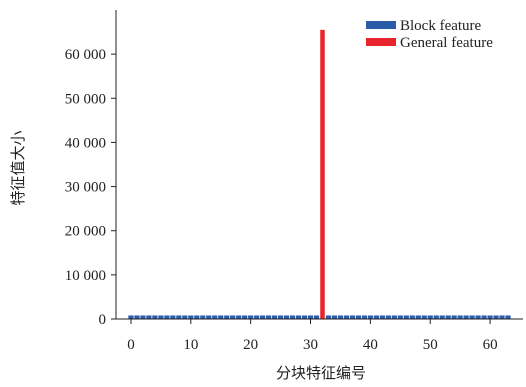 The width and height of the screenshot is (526, 387). I want to click on x-axis-label: 分块特征编号, so click(321, 373).